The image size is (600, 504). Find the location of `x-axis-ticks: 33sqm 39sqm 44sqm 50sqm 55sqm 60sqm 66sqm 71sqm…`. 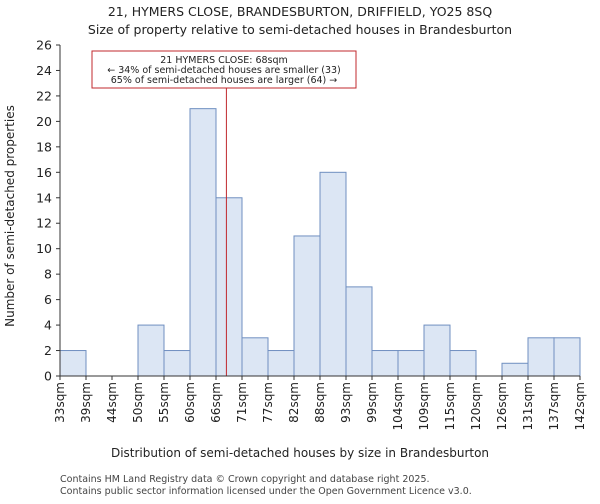

x-axis-ticks: 33sqm 39sqm 44sqm 50sqm 55sqm 60sqm 66sqm 71sqm… is located at coordinates (320, 403).